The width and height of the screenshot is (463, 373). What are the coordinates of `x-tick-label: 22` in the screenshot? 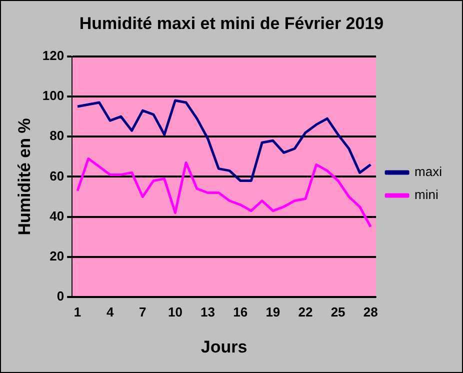 It's located at (305, 312).